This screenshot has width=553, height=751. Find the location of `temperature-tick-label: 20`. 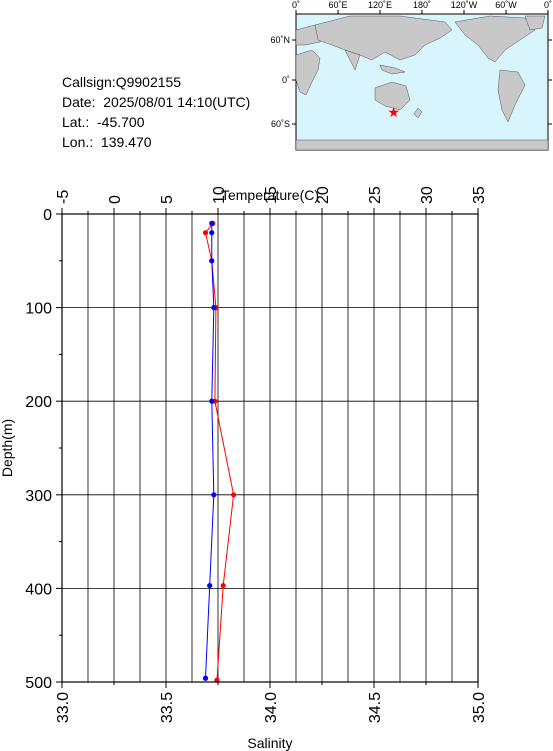

temperature-tick-label: 20 is located at coordinates (323, 195).